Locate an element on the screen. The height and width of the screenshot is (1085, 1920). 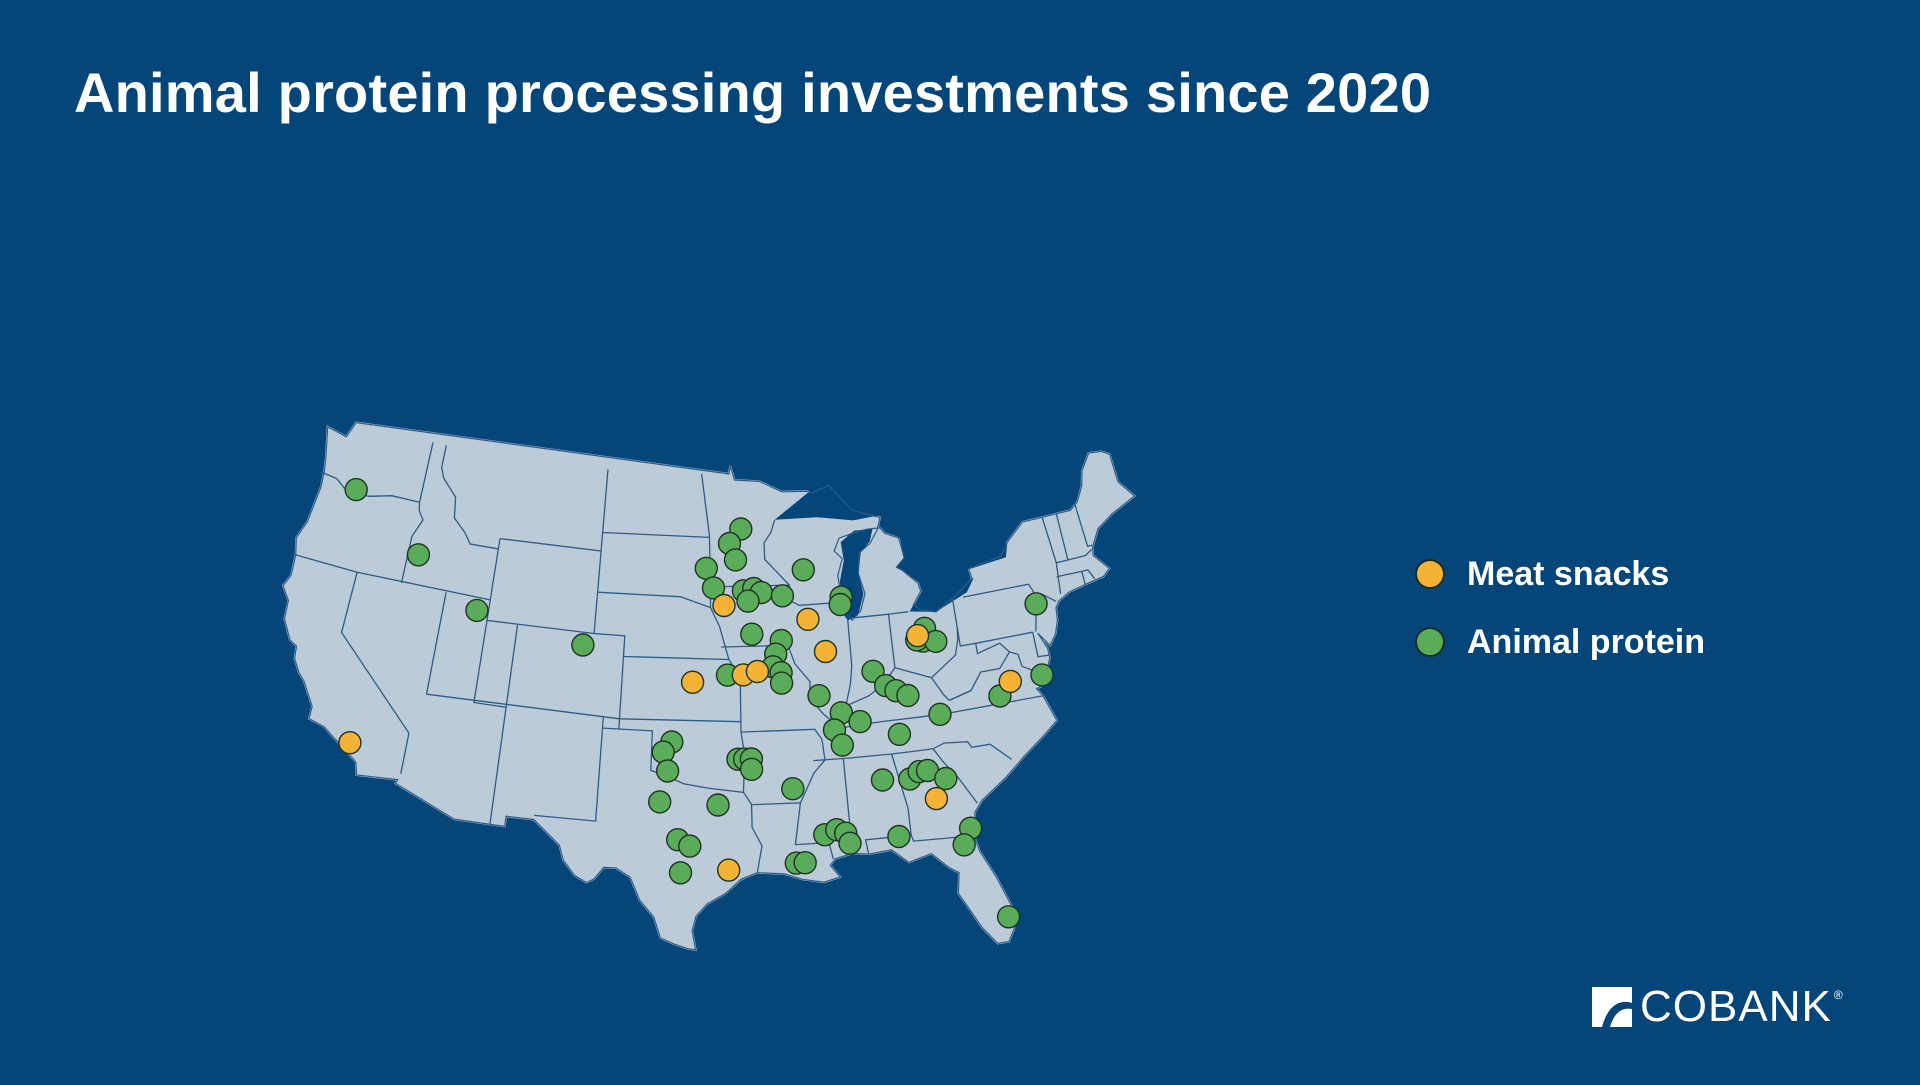
state-border-line is located at coordinates (619, 724).